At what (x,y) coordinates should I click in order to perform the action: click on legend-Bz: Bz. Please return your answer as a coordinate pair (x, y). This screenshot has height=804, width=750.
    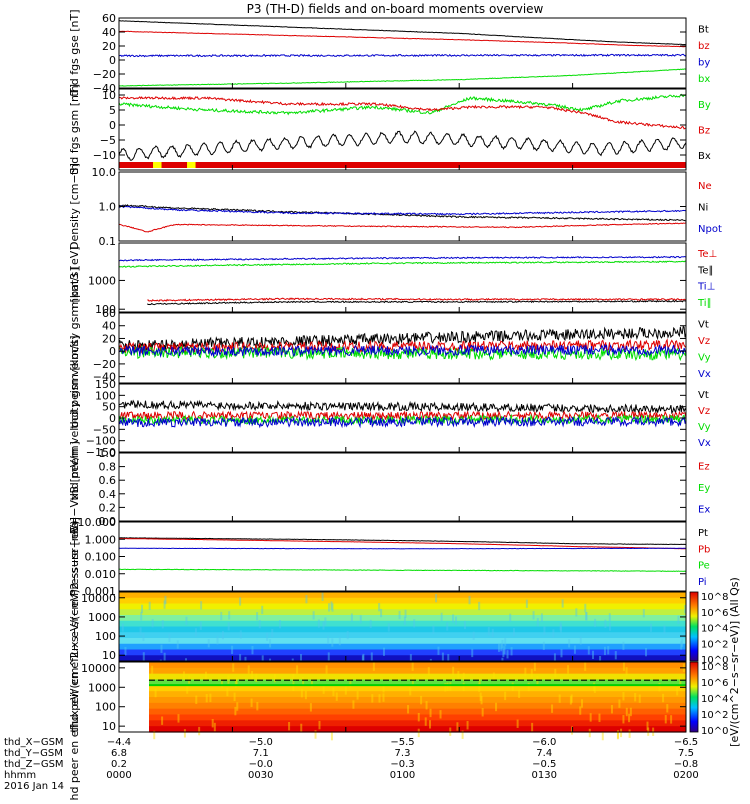
    Looking at the image, I should click on (704, 131).